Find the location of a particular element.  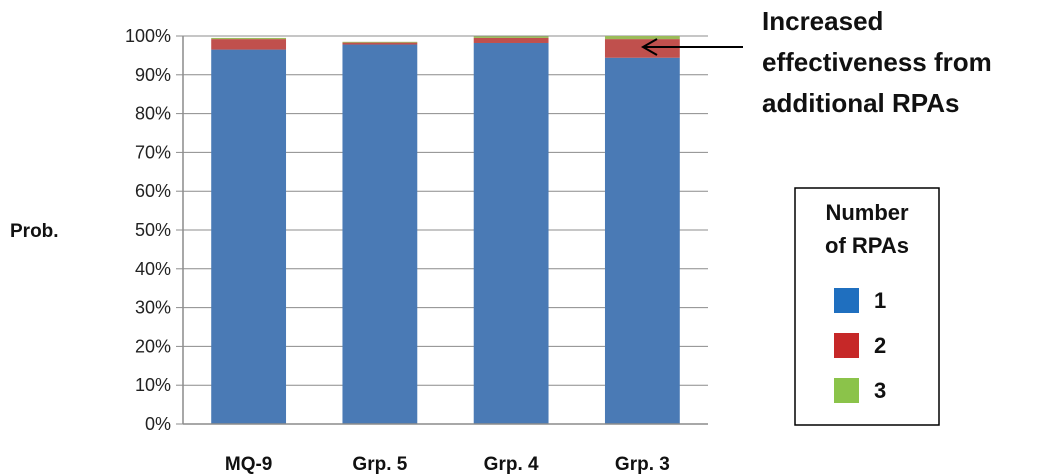

y-tick-label: 0% is located at coordinates (158, 424).